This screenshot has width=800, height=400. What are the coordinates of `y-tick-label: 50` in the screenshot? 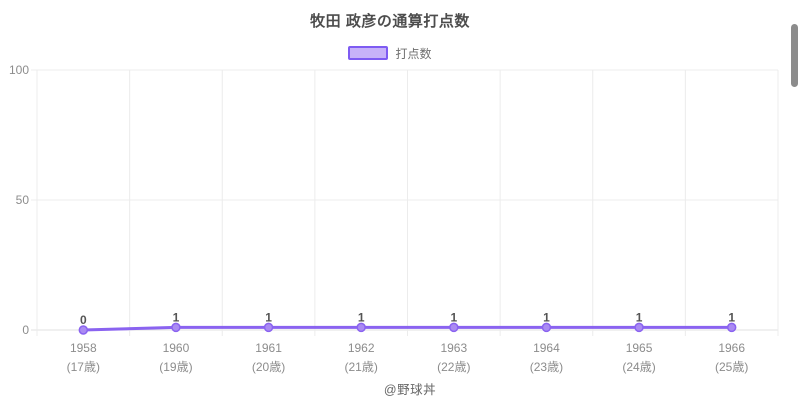 It's located at (23, 200).